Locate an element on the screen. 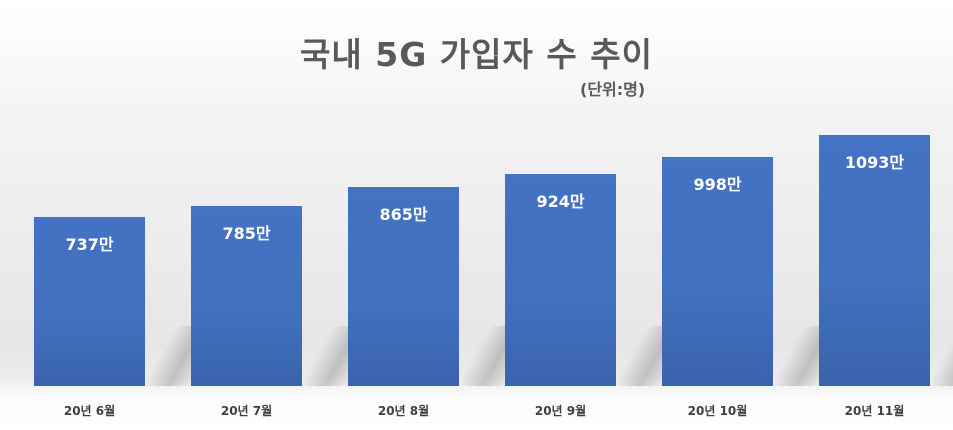 Image resolution: width=953 pixels, height=430 pixels. bar-jun: 737만 is located at coordinates (89, 301).